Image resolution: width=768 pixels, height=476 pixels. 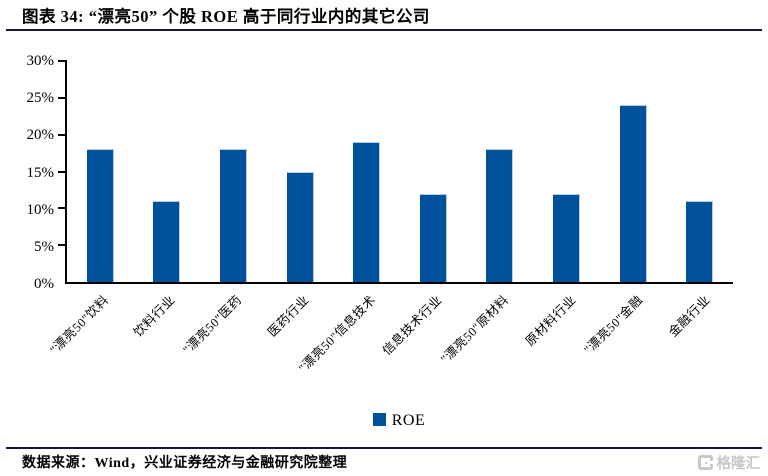 I want to click on y-tick-label: 10%, so click(x=40, y=209).